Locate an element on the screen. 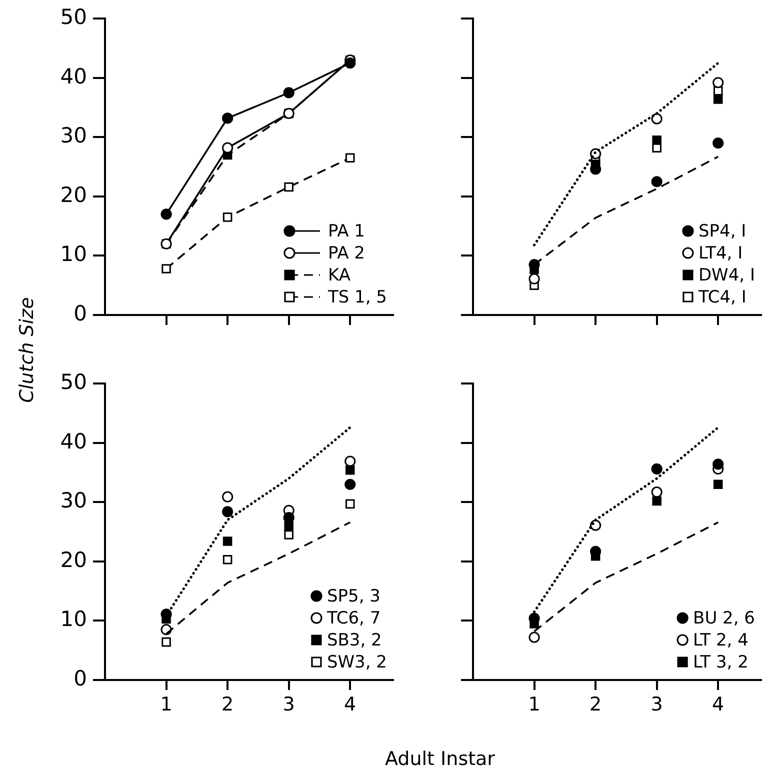 The width and height of the screenshot is (776, 774). legend-label: TC6, 7 is located at coordinates (353, 618).